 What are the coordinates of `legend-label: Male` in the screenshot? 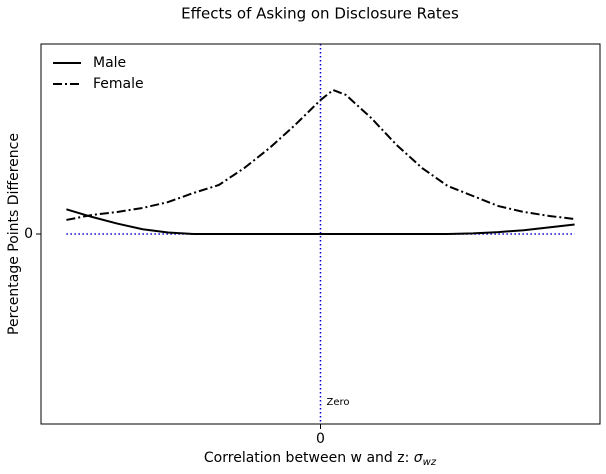 It's located at (109, 63).